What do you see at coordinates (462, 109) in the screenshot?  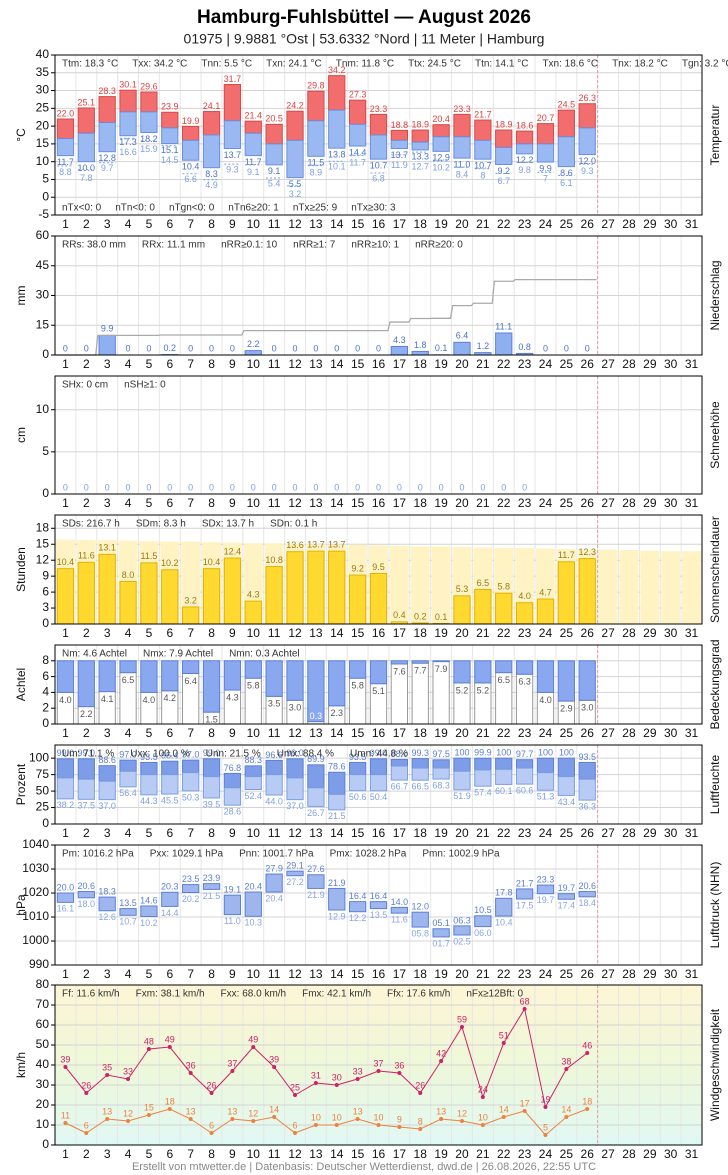 I see `value-label: 23.3` at bounding box center [462, 109].